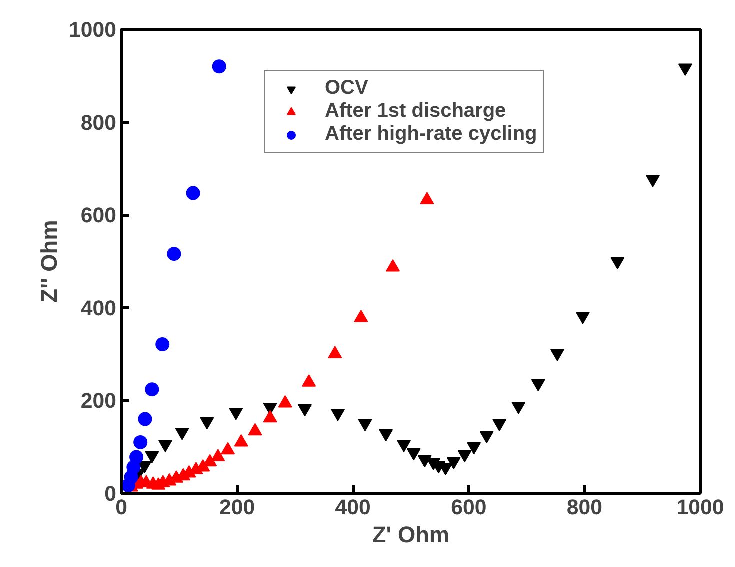 The width and height of the screenshot is (735, 567). Describe the element at coordinates (98, 401) in the screenshot. I see `y-tick-label: 200` at that location.